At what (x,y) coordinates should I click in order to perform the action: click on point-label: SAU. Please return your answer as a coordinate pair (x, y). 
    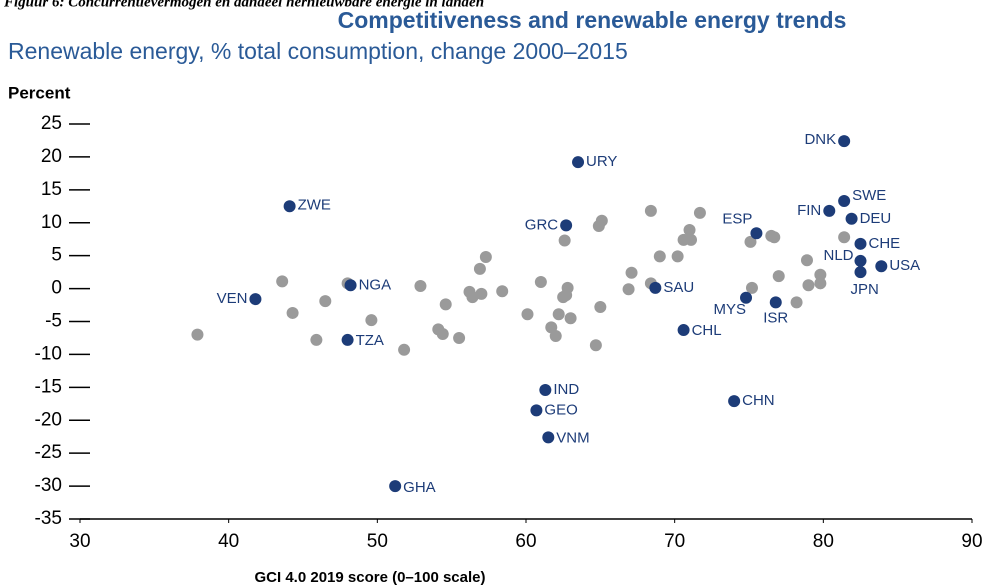
    Looking at the image, I should click on (678, 287).